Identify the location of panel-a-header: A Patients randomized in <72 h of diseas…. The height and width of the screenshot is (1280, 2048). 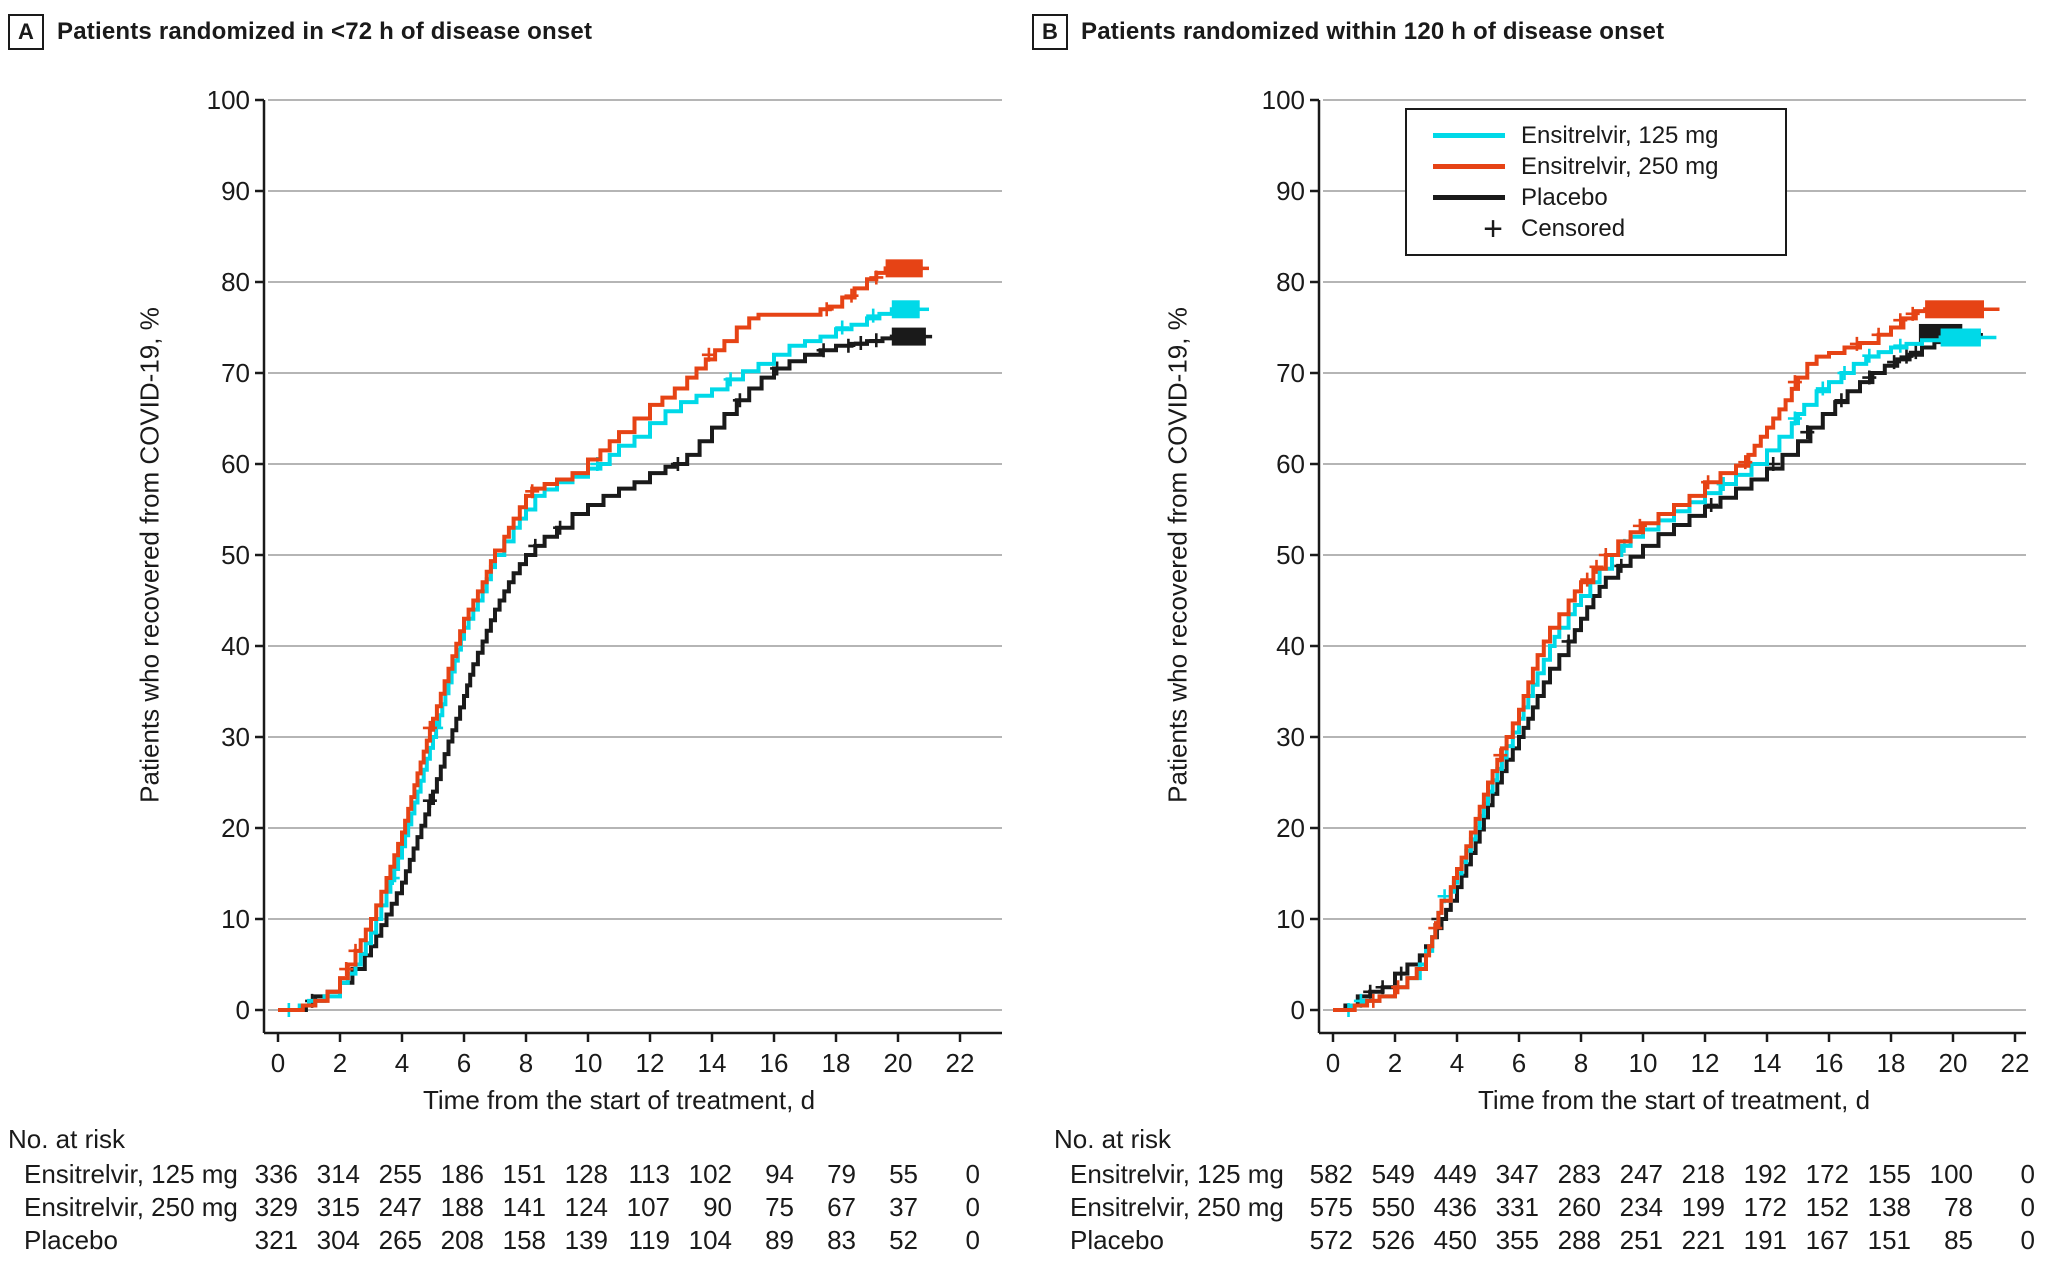
(300, 32).